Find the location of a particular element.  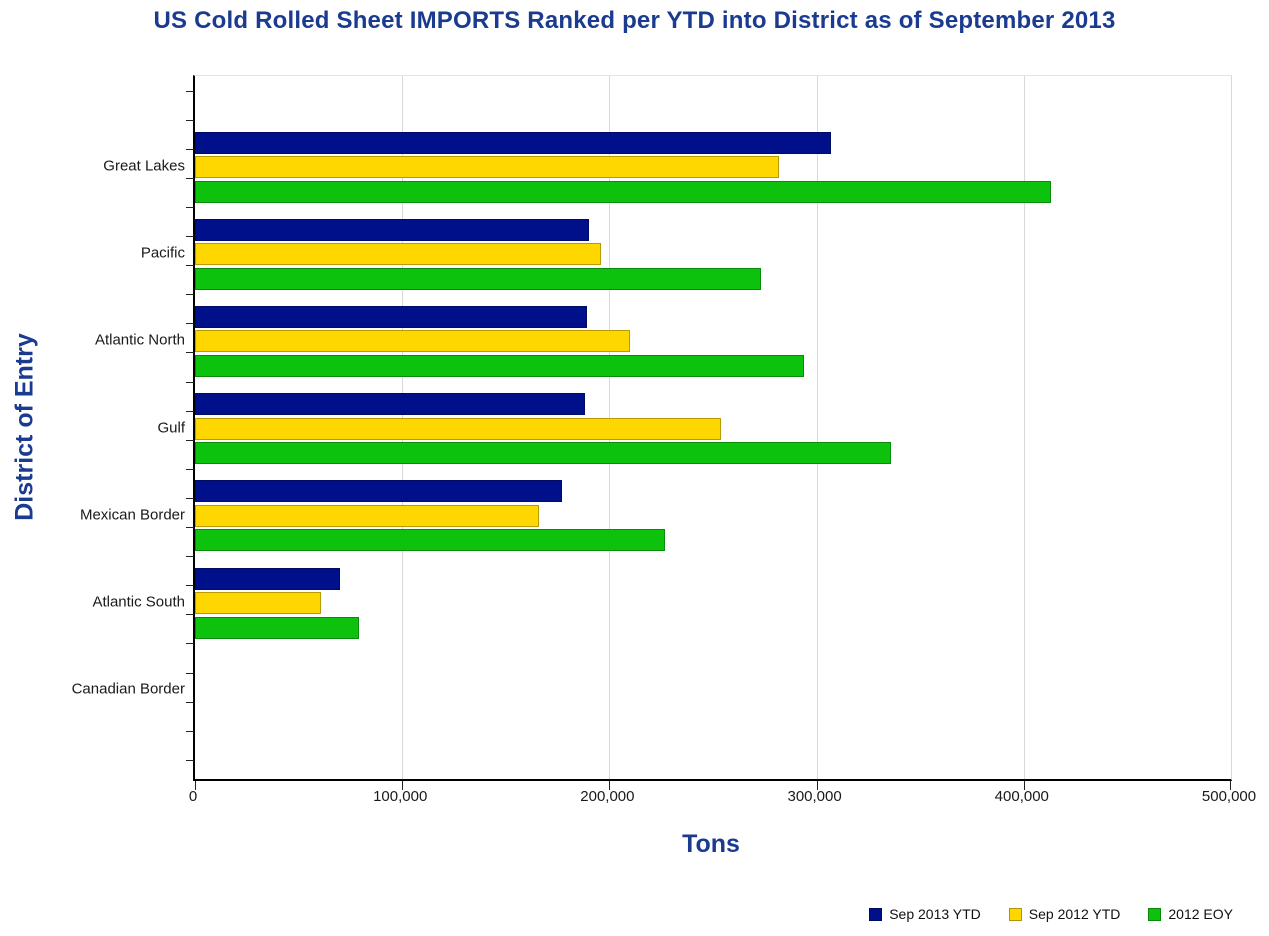

y-axis-title: District of Entry is located at coordinates (24, 427).